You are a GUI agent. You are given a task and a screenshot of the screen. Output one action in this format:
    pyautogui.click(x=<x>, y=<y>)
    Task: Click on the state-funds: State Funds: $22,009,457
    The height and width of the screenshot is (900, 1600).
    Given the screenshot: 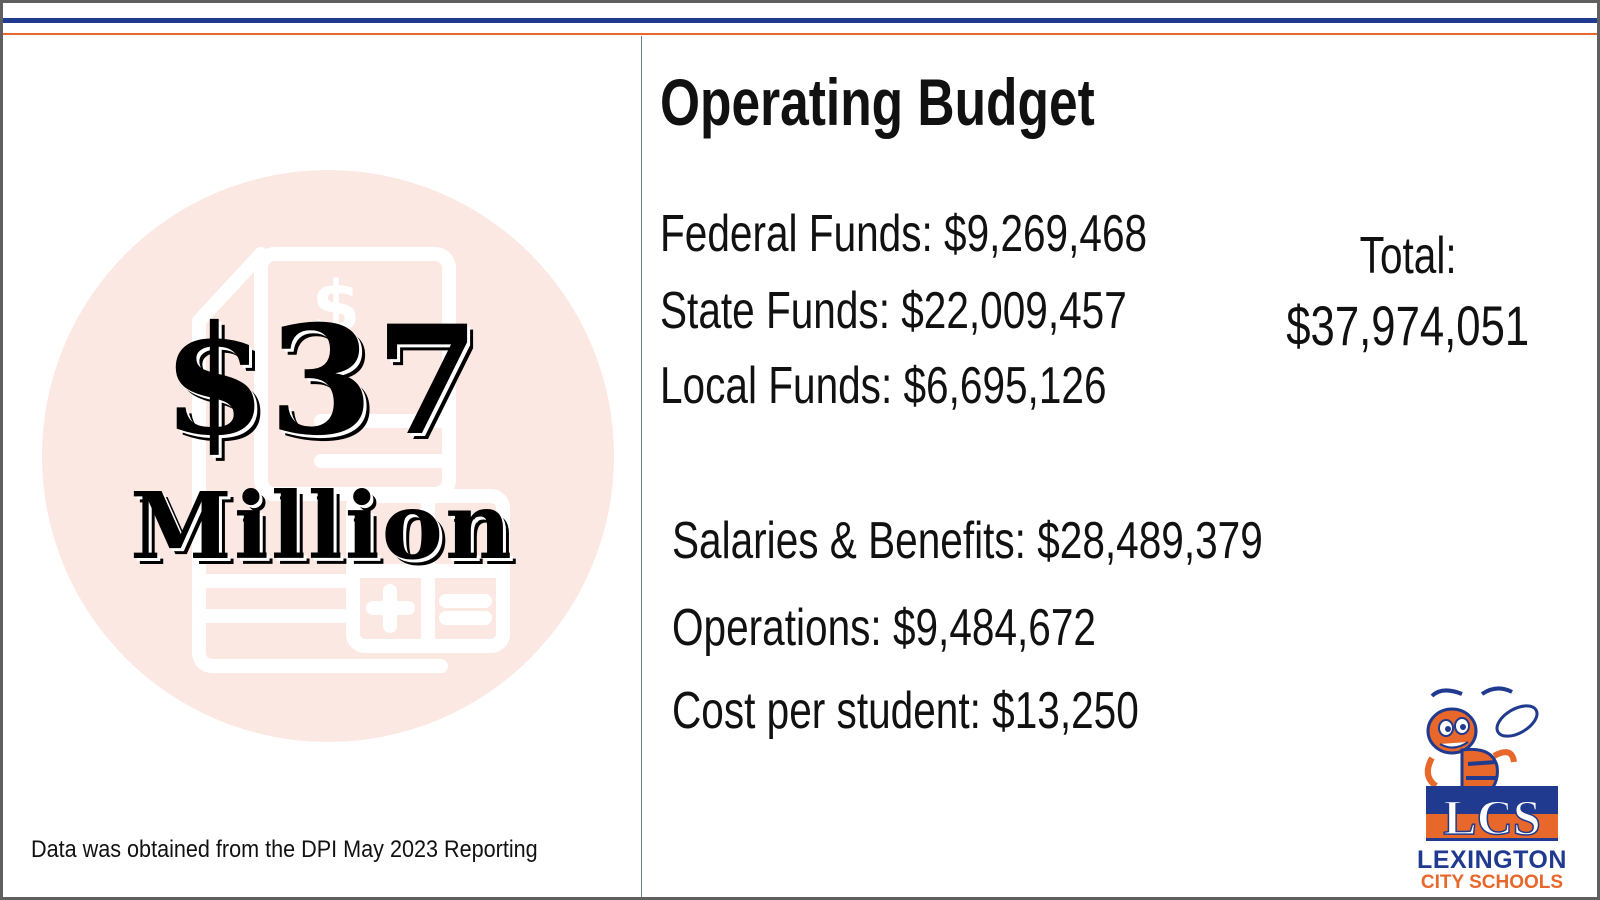 What is the action you would take?
    pyautogui.click(x=893, y=311)
    